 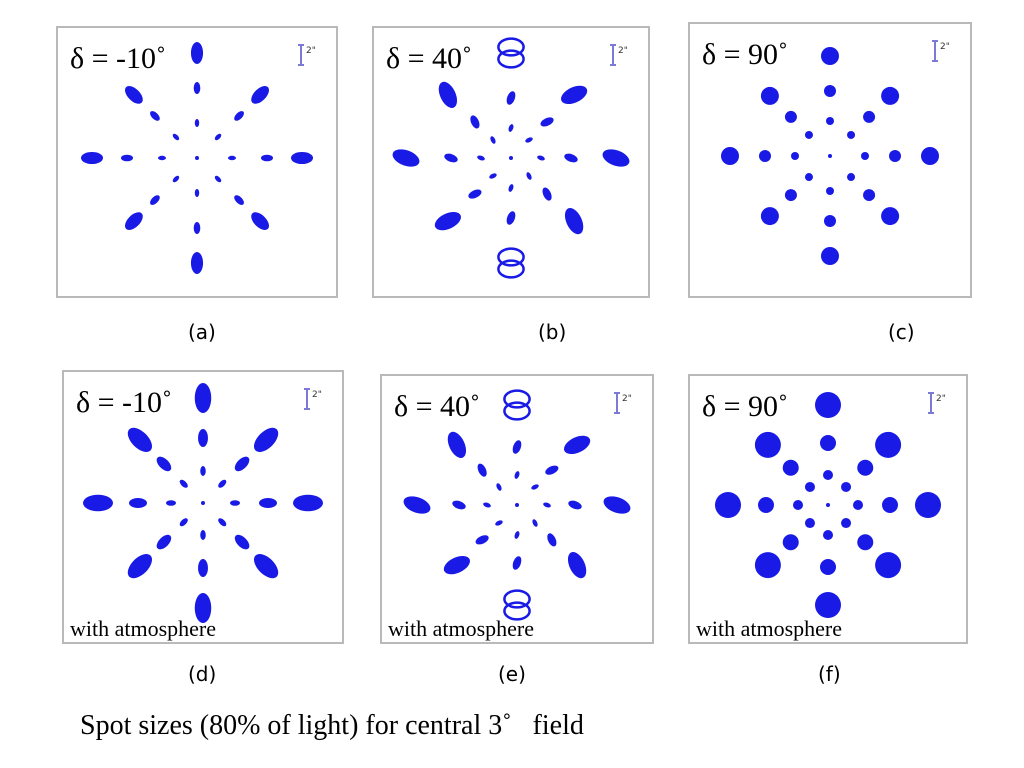 I want to click on spot-diagram-panel-a: δ = -10˚ 2", so click(x=197, y=162).